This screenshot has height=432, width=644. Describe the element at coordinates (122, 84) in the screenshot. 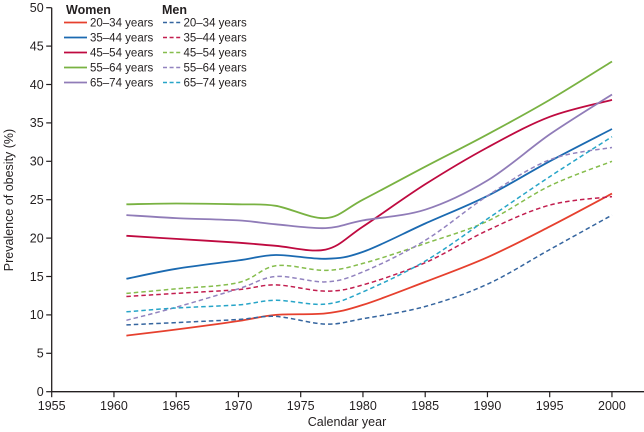

I see `legend-label-women-65-74: 65–74 years` at that location.